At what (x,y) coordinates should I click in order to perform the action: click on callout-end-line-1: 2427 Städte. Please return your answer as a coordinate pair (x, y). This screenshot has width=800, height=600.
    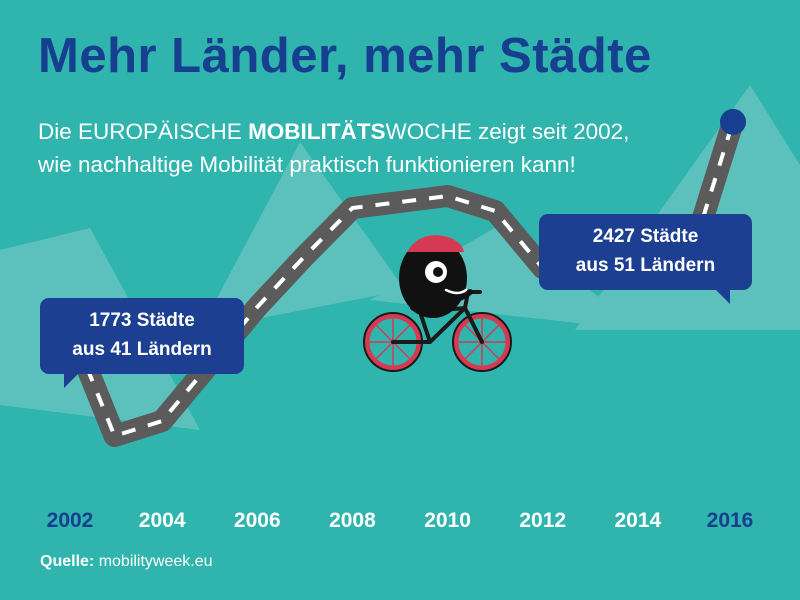
    Looking at the image, I should click on (645, 236).